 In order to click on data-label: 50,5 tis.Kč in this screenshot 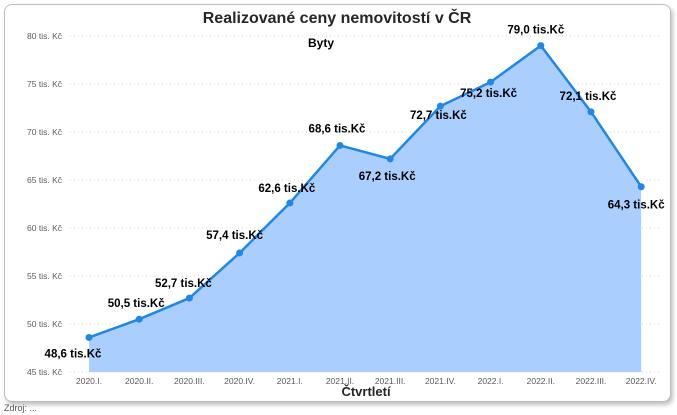, I will do `click(136, 304)`.